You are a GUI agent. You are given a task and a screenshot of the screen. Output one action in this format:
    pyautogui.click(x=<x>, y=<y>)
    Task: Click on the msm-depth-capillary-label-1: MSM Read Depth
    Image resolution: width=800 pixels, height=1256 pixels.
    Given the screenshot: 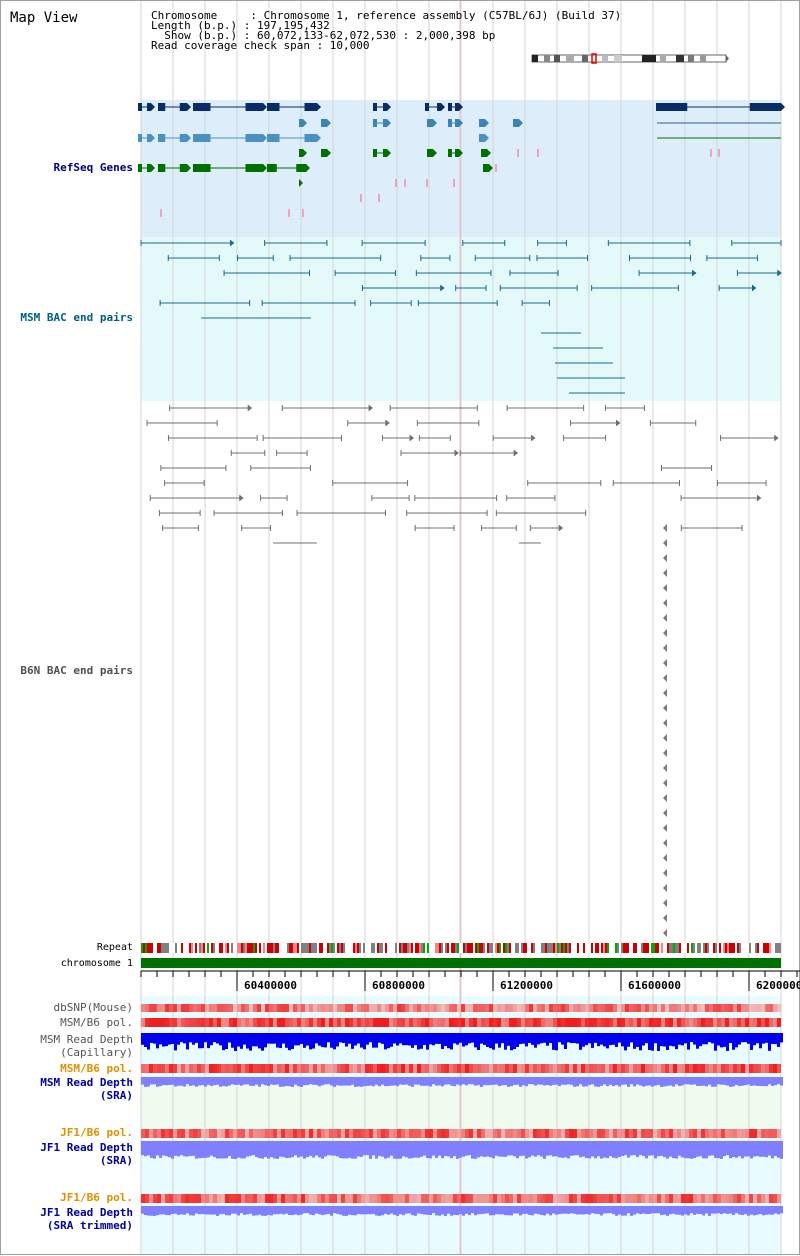 What is the action you would take?
    pyautogui.click(x=86, y=1039)
    